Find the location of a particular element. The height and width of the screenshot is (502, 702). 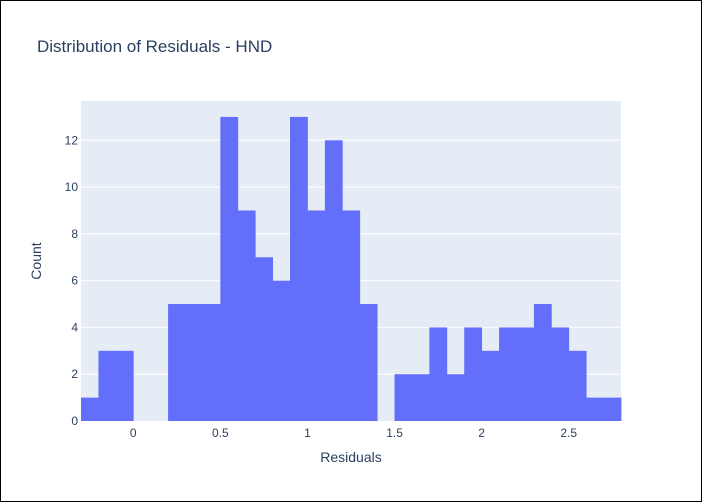

y-tick-label: 0 is located at coordinates (74, 421).